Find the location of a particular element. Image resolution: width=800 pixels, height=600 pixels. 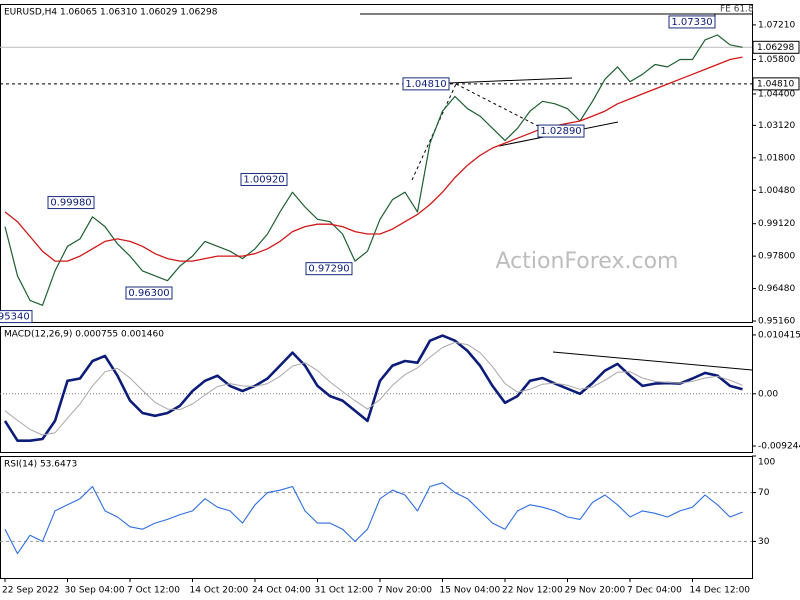

x-tick-label: 29 Nov 20:00 is located at coordinates (595, 591).